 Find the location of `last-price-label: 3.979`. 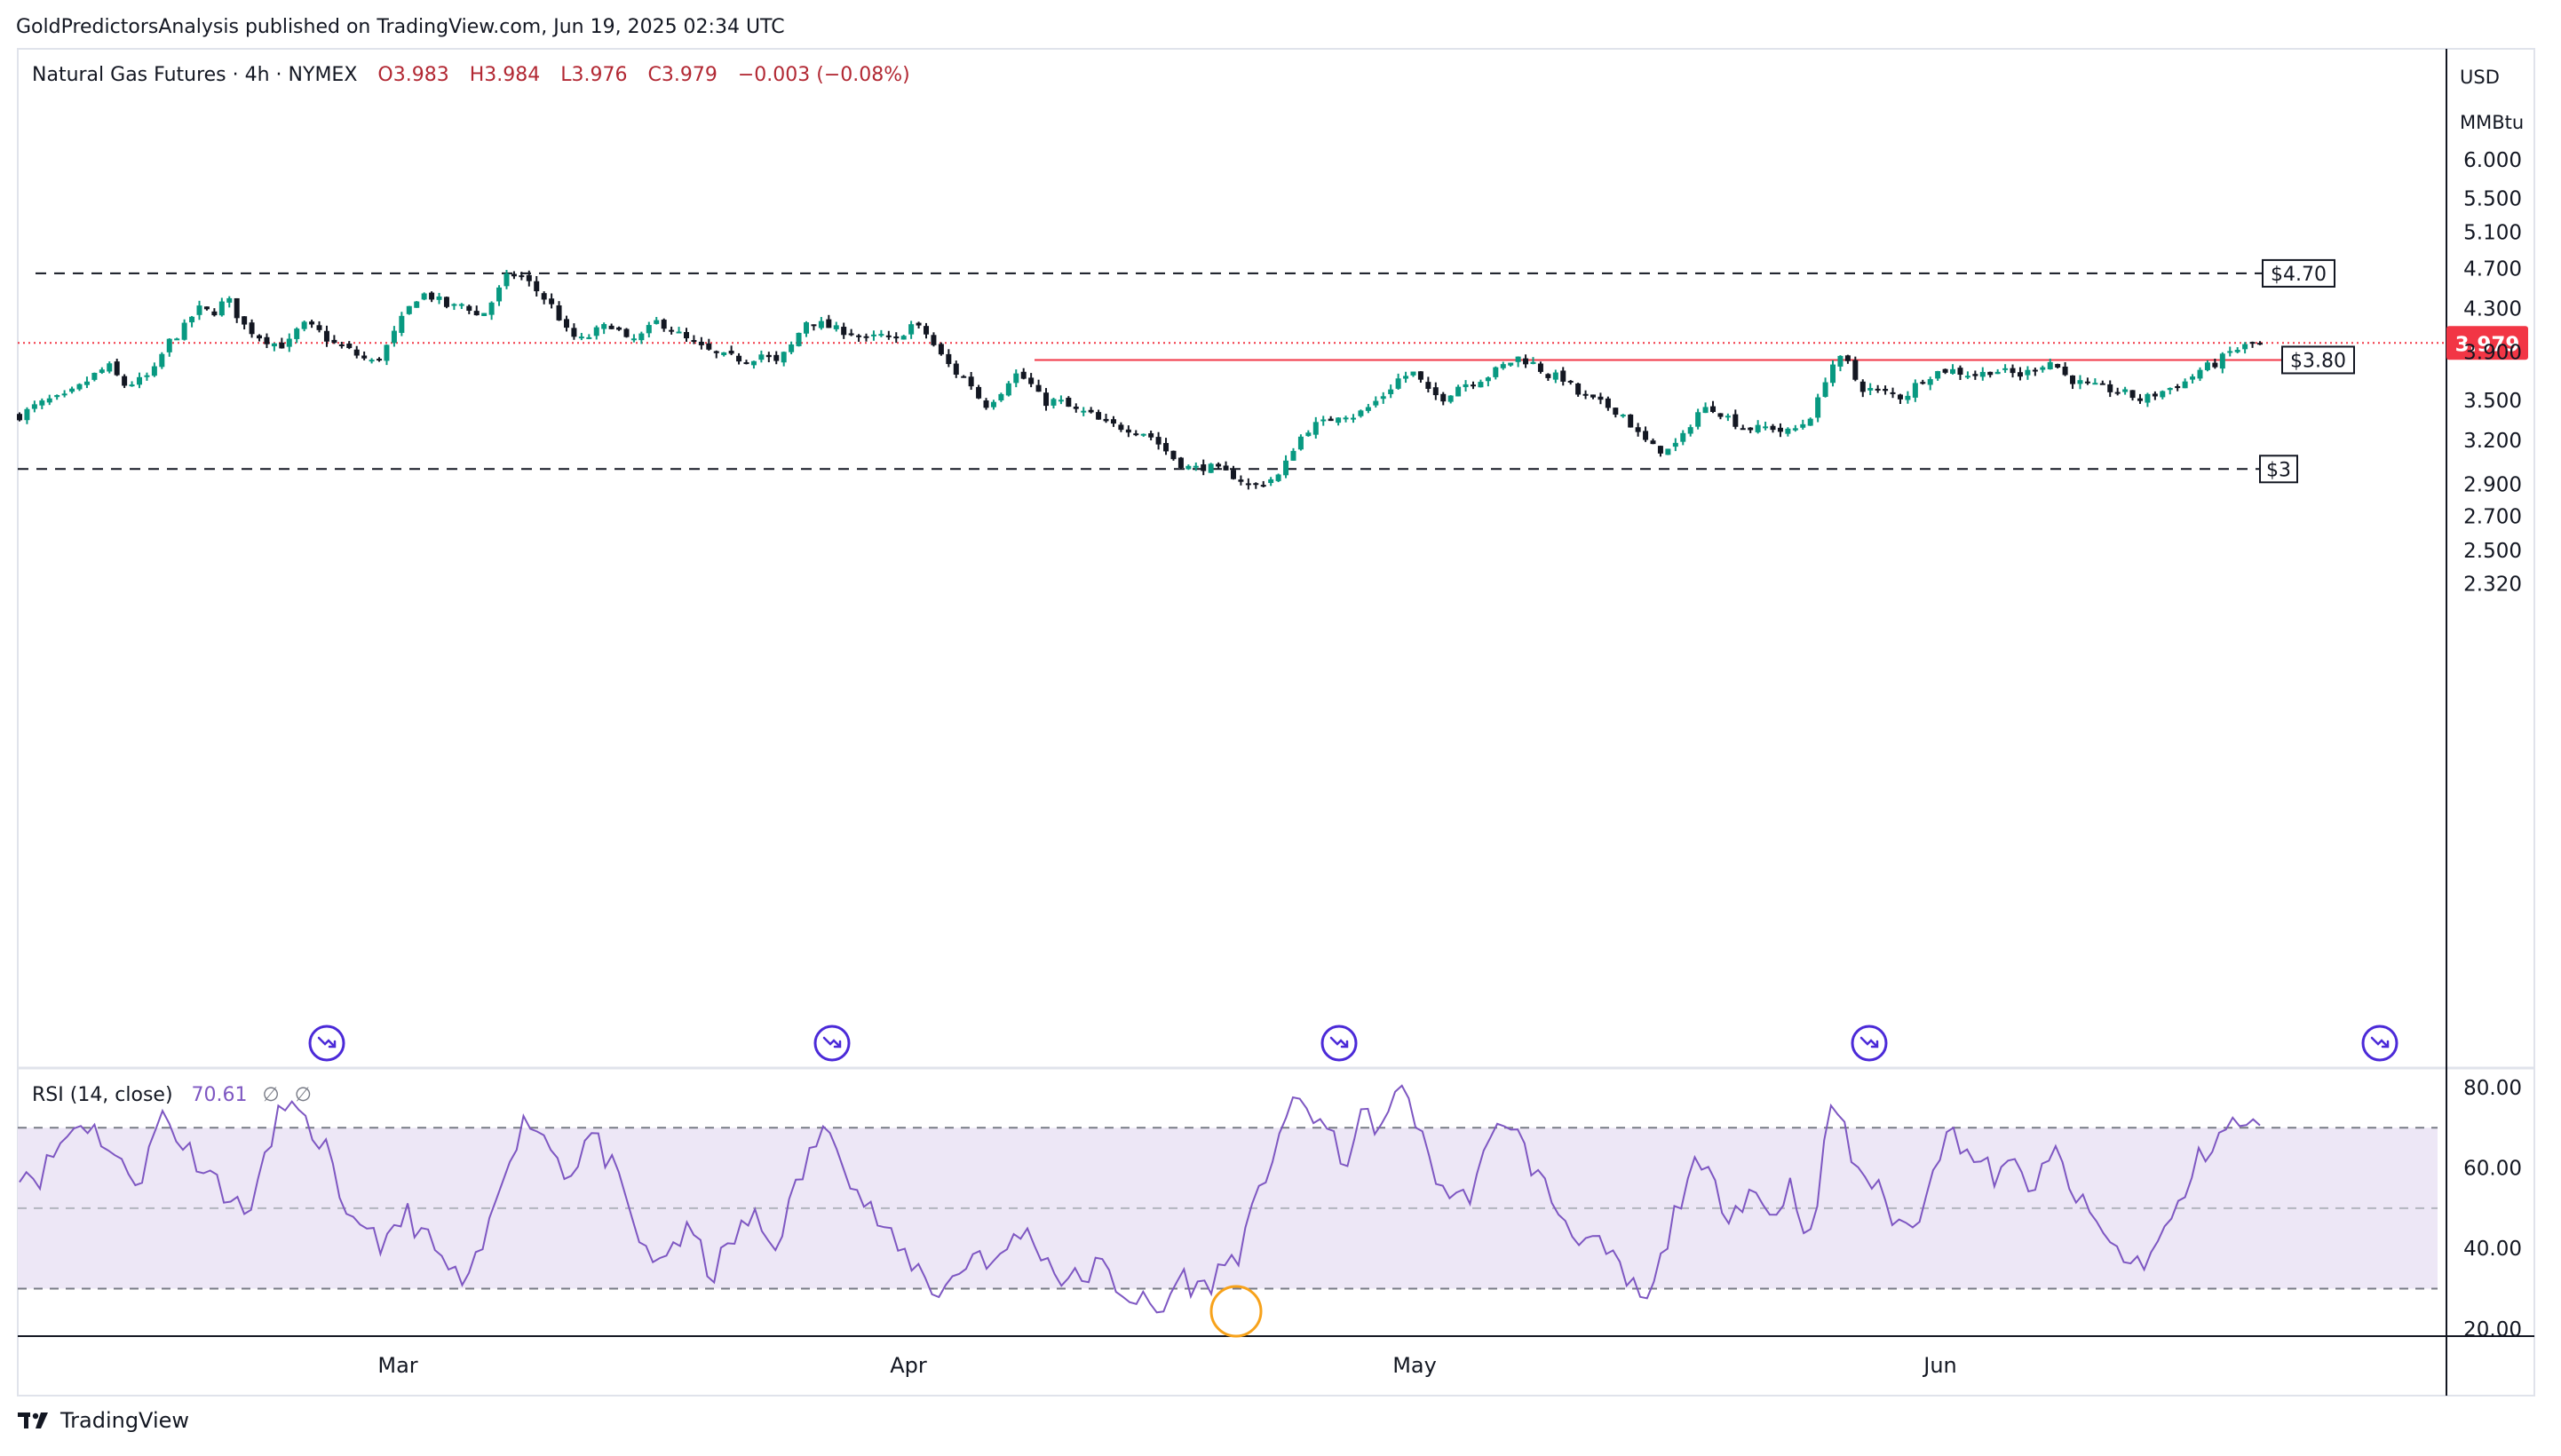

last-price-label: 3.979 is located at coordinates (2488, 344).